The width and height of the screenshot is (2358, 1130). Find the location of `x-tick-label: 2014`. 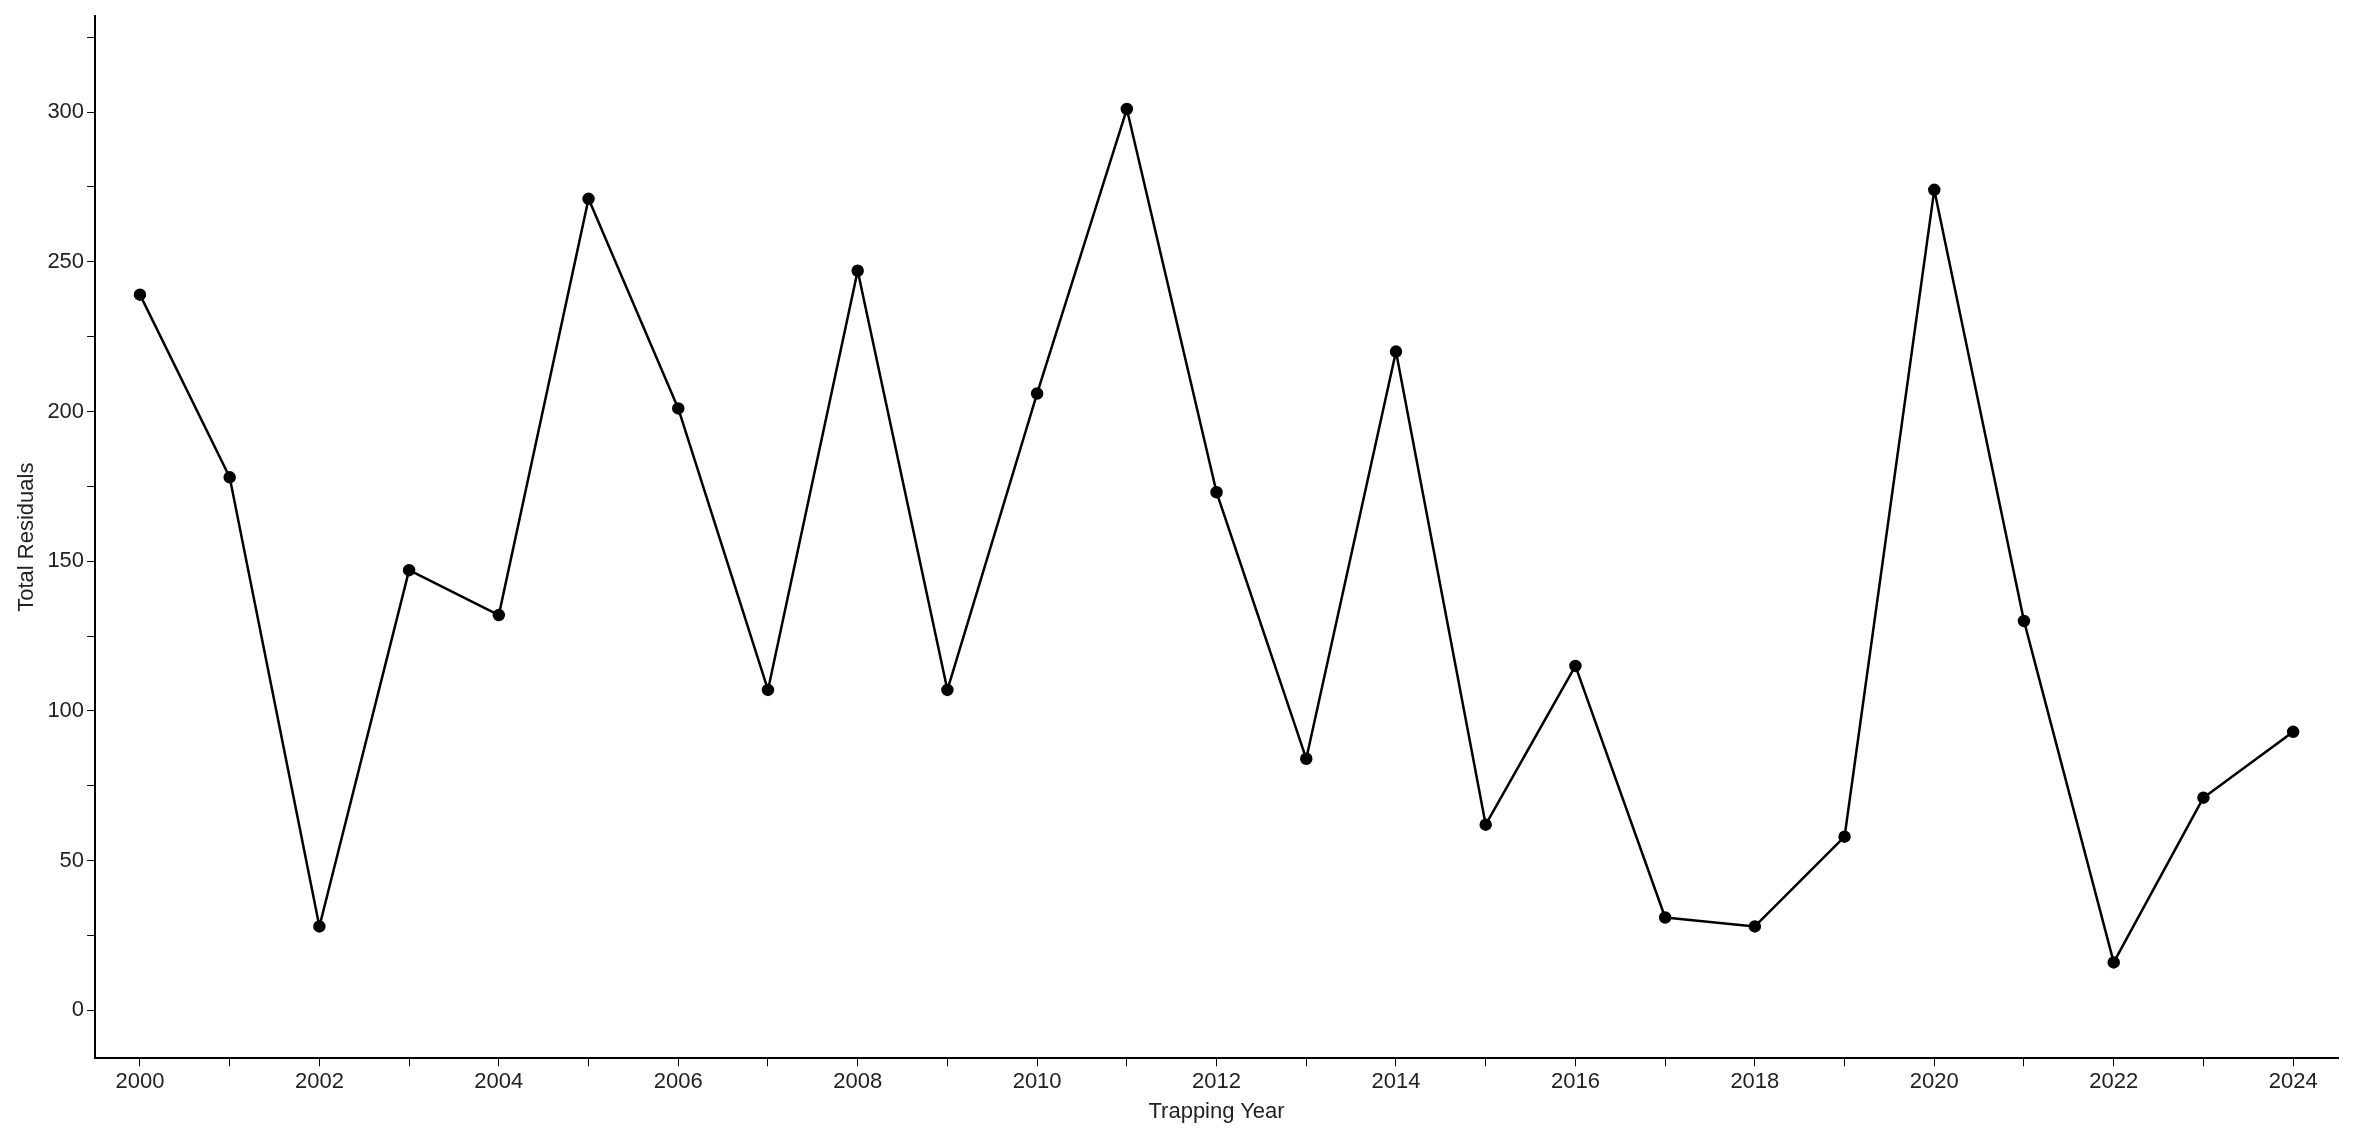

x-tick-label: 2014 is located at coordinates (1396, 1081).